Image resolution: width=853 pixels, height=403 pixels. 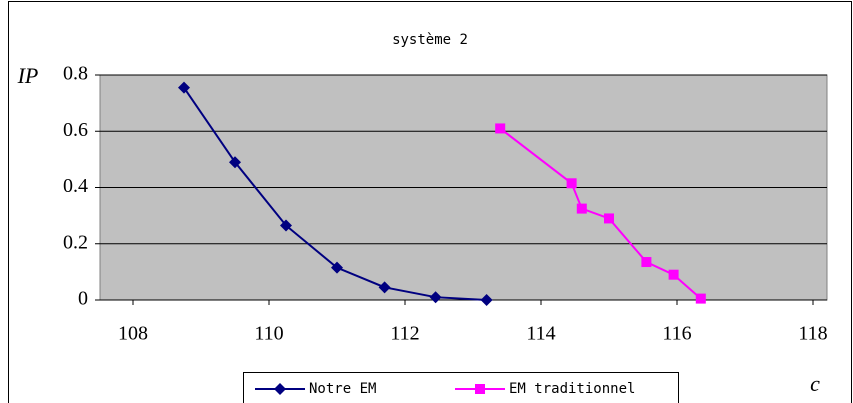 What do you see at coordinates (268, 334) in the screenshot?
I see `x-tick-label: 110` at bounding box center [268, 334].